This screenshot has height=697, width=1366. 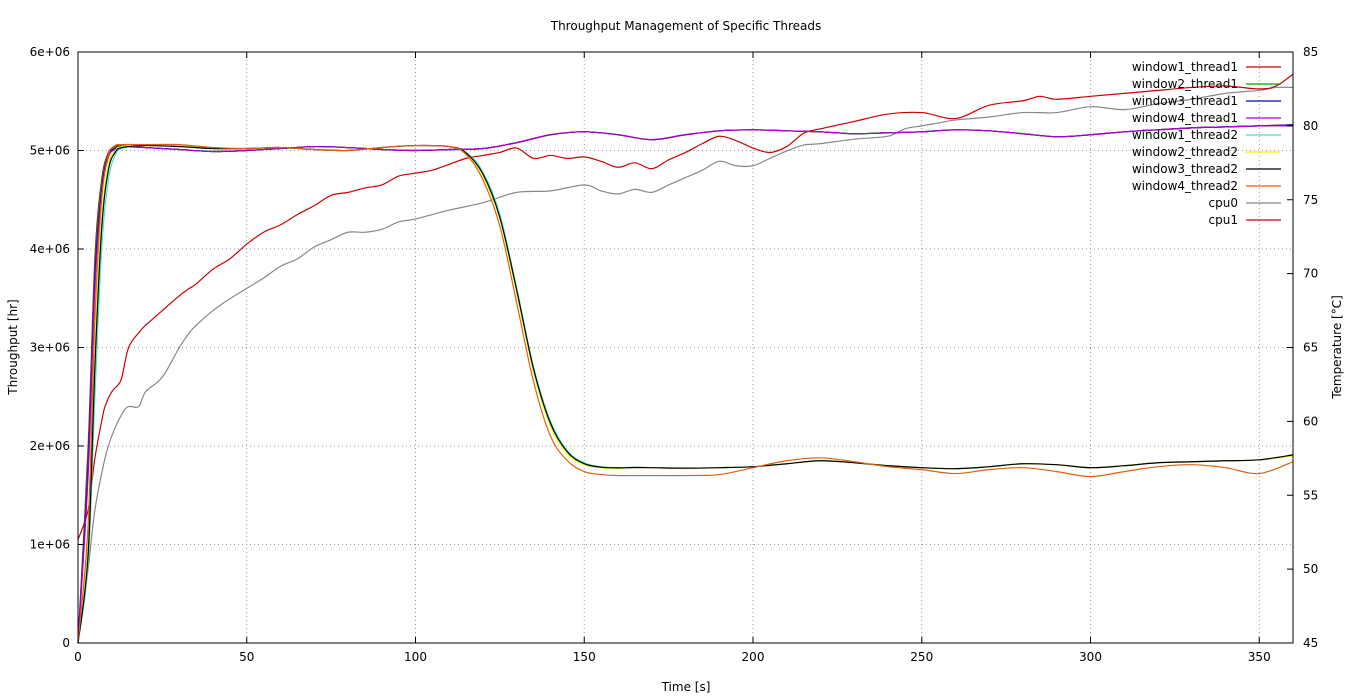 What do you see at coordinates (1337, 347) in the screenshot?
I see `y2-axis-label: Temperature [°C]` at bounding box center [1337, 347].